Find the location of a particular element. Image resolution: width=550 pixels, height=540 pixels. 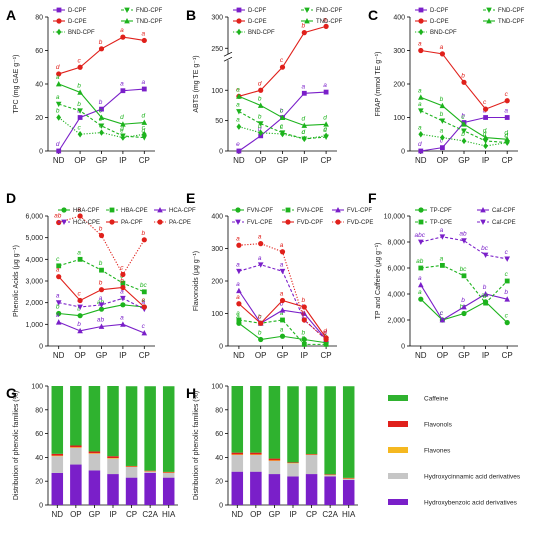

legend-label: Caffeine is located at coordinates (436, 399).